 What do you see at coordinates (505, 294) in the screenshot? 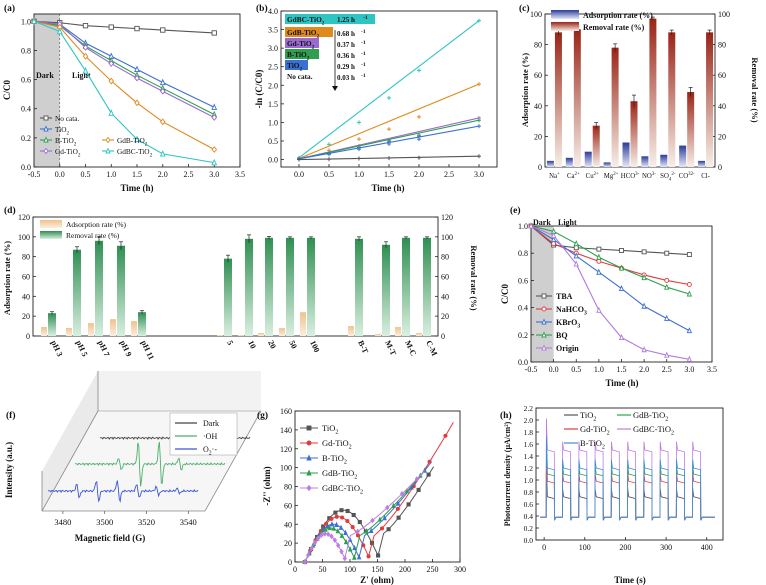
I see `y-axis-label: C/C0` at bounding box center [505, 294].